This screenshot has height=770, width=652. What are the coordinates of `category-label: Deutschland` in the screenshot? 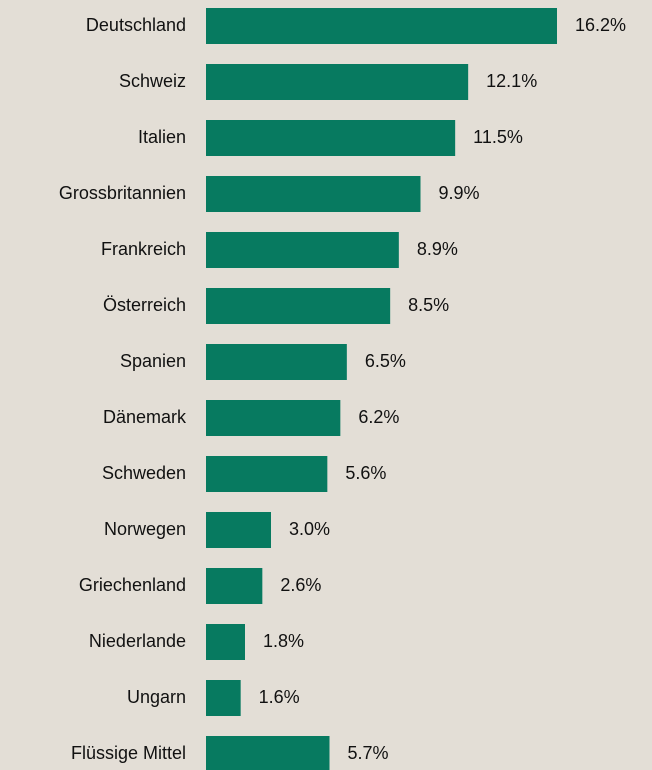 It's located at (136, 25).